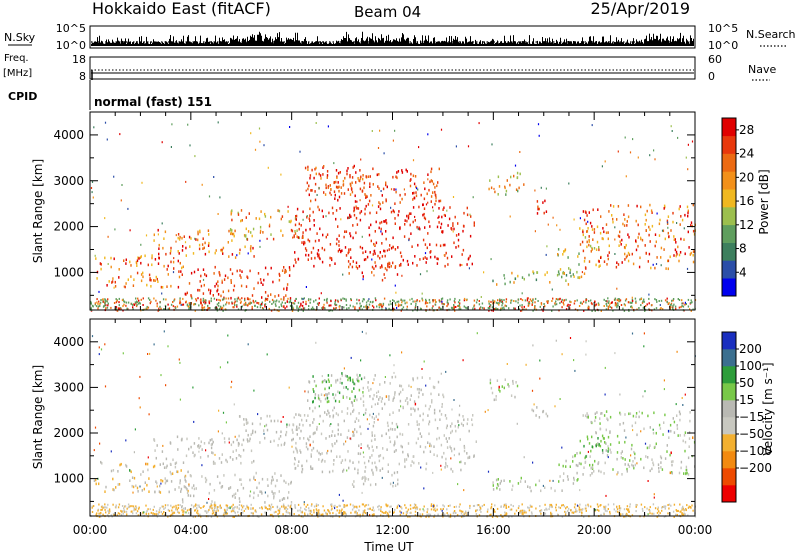 The image size is (800, 554). What do you see at coordinates (68, 272) in the screenshot?
I see `y-tick-label: 1000` at bounding box center [68, 272].